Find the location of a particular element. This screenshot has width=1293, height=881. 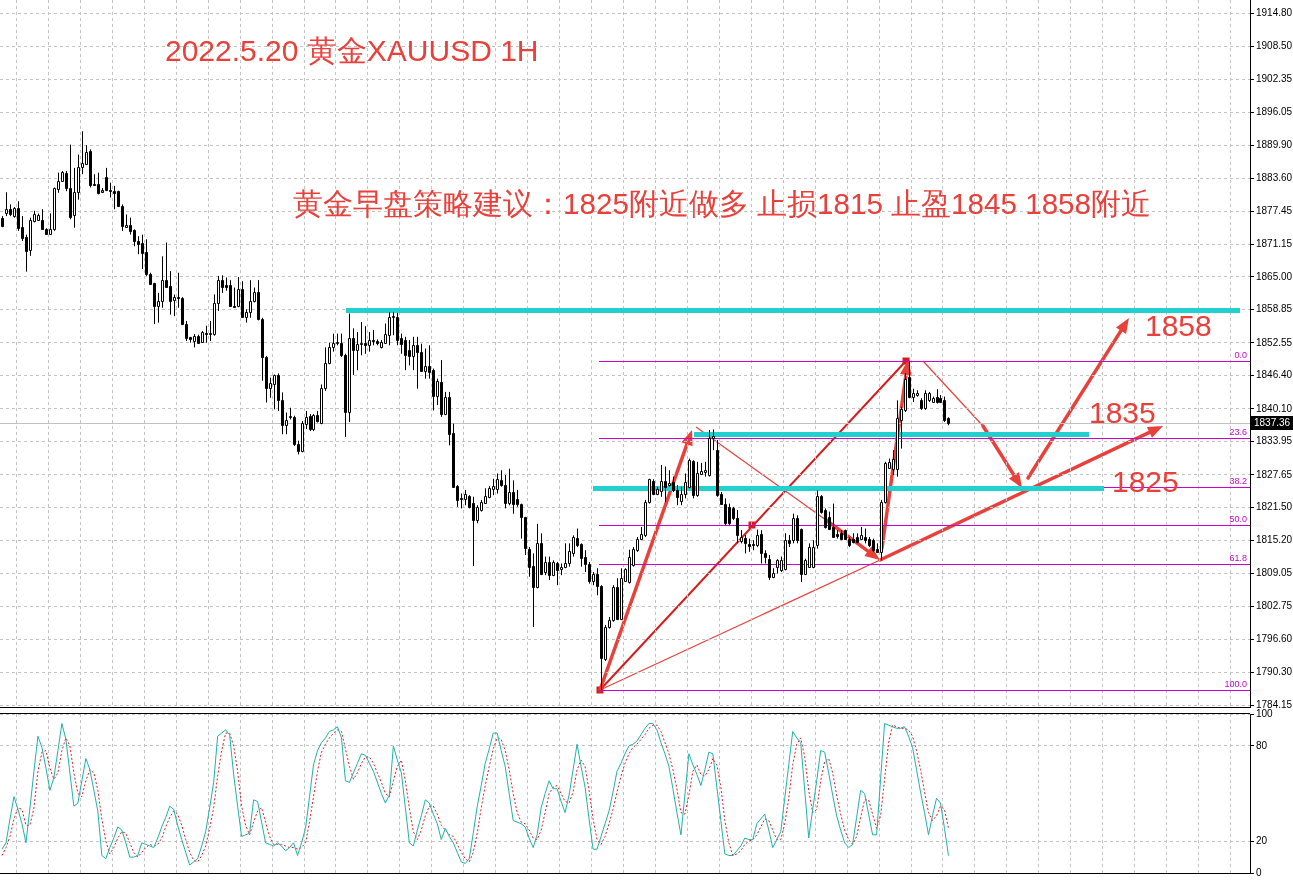

y-tick-label: 1896.05 is located at coordinates (1274, 112).